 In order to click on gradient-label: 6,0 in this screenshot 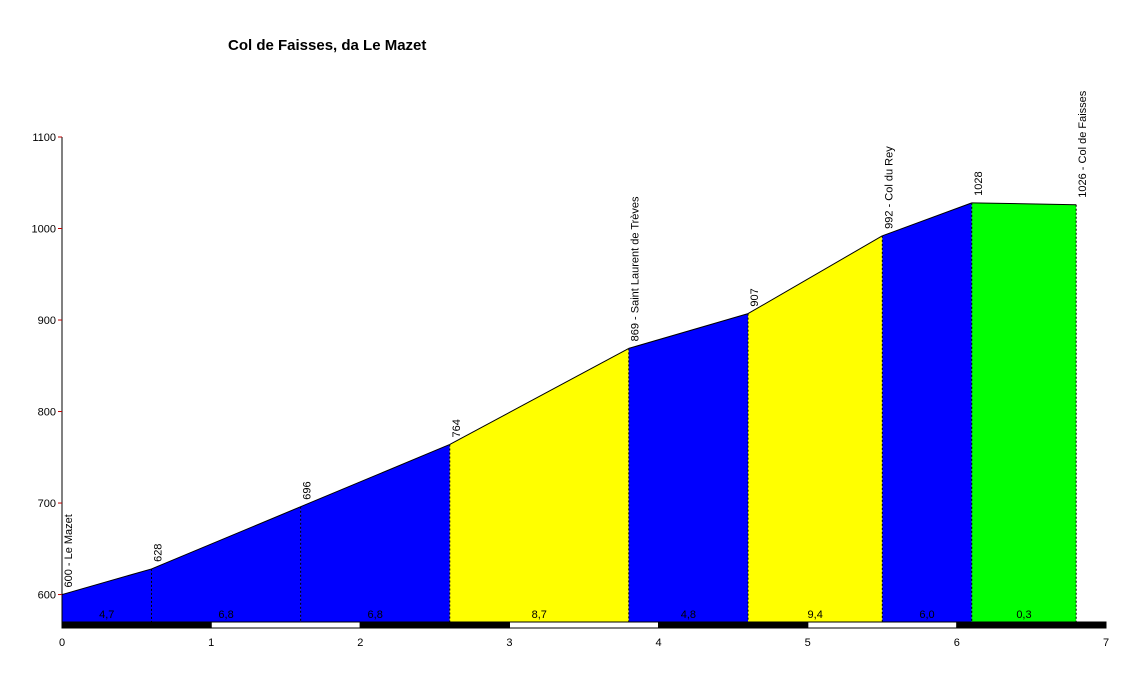, I will do `click(926, 615)`.